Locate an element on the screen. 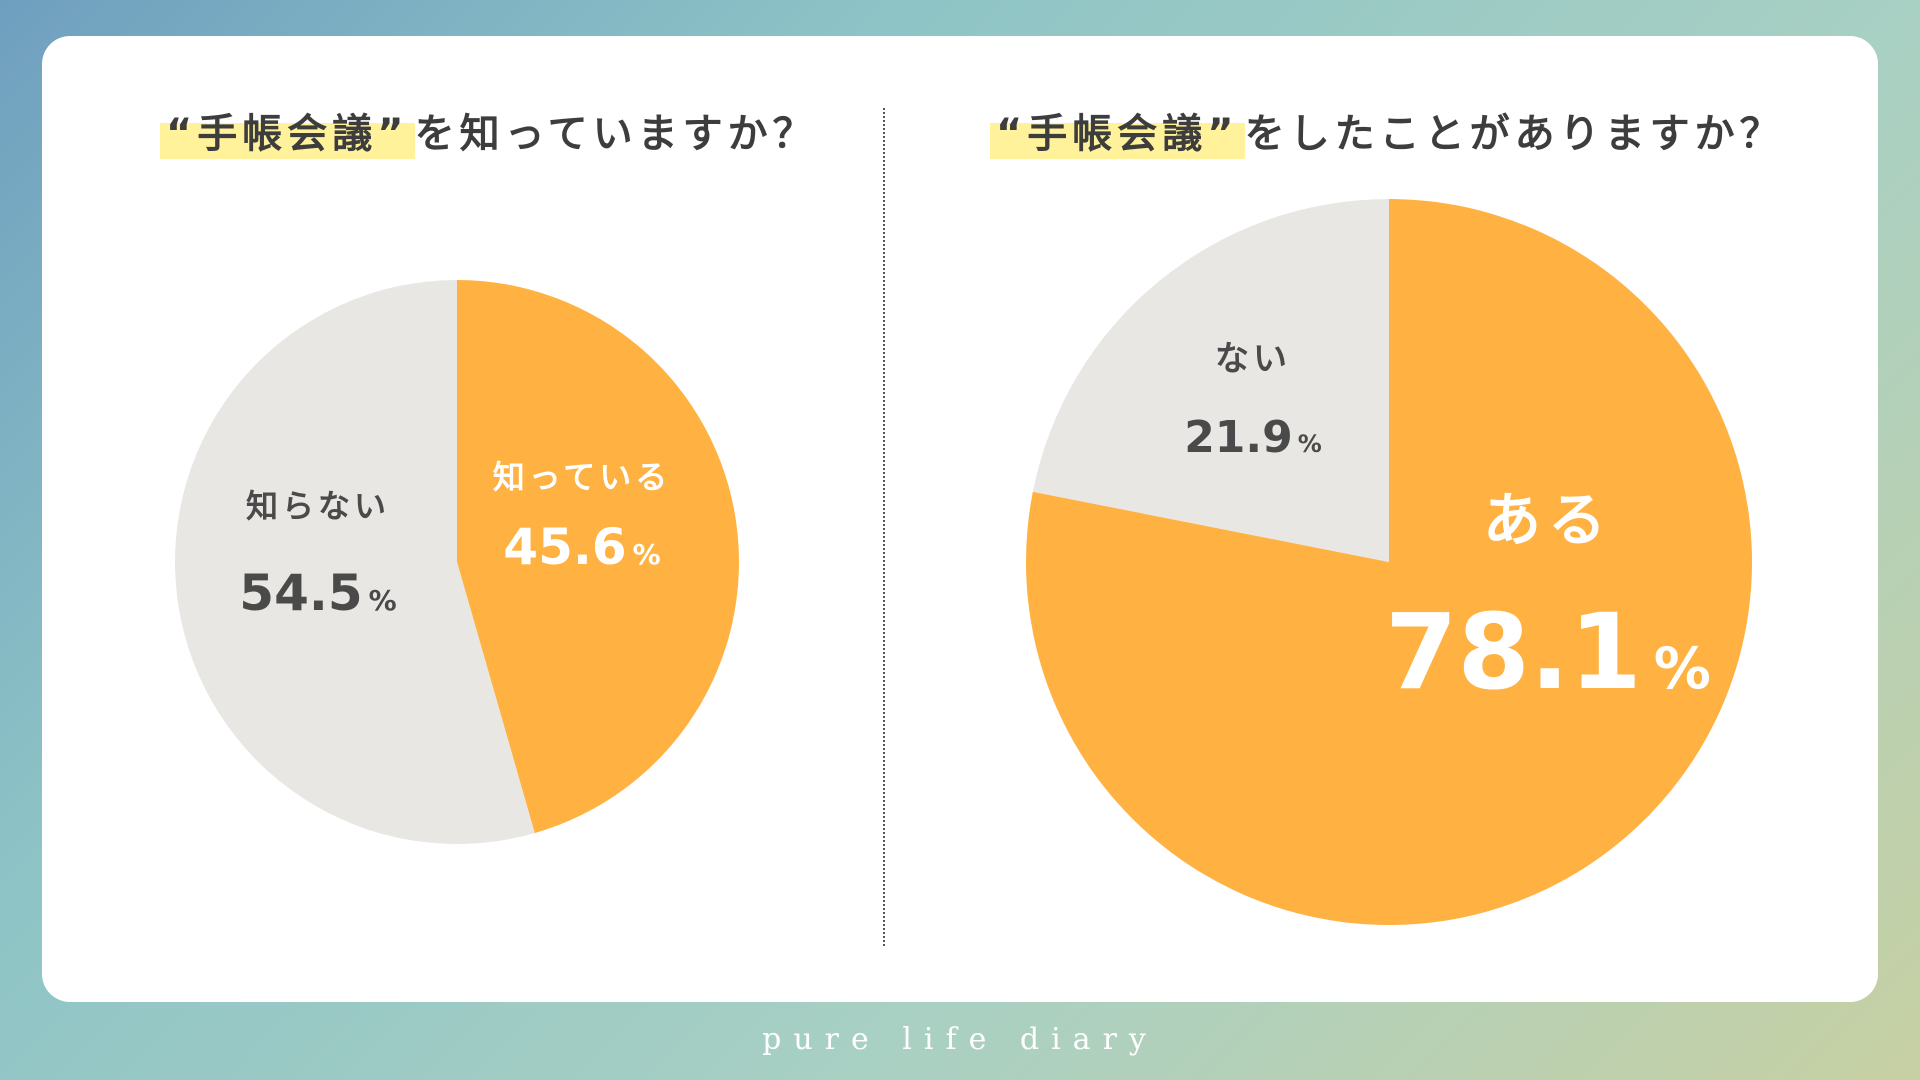  right-chart-title: “手帳会議” をしたことがありますか？ is located at coordinates (1387, 130).